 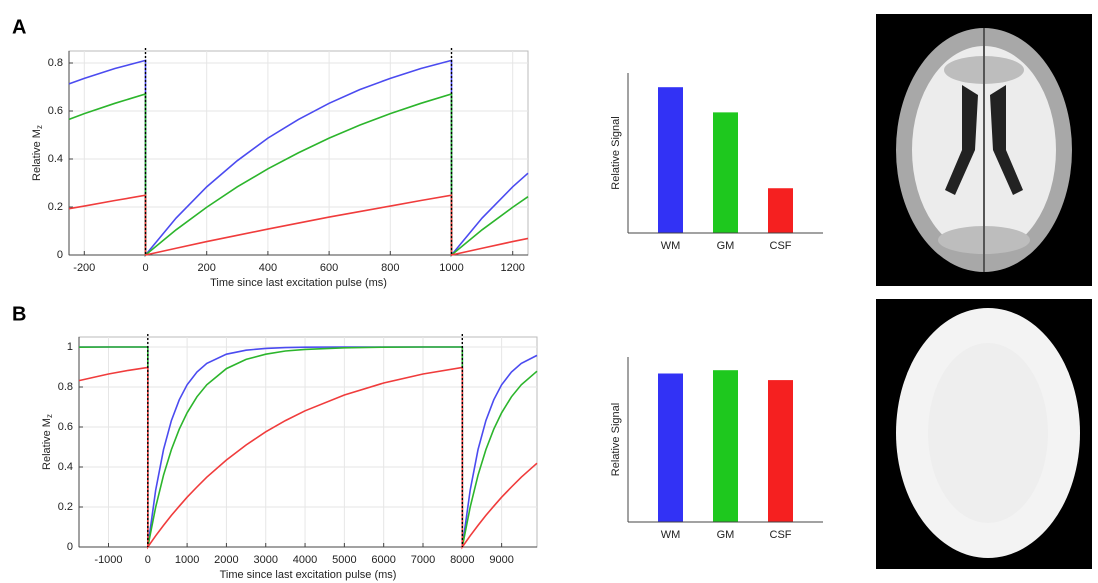 I want to click on x-tick-label: 2000, so click(x=226, y=560).